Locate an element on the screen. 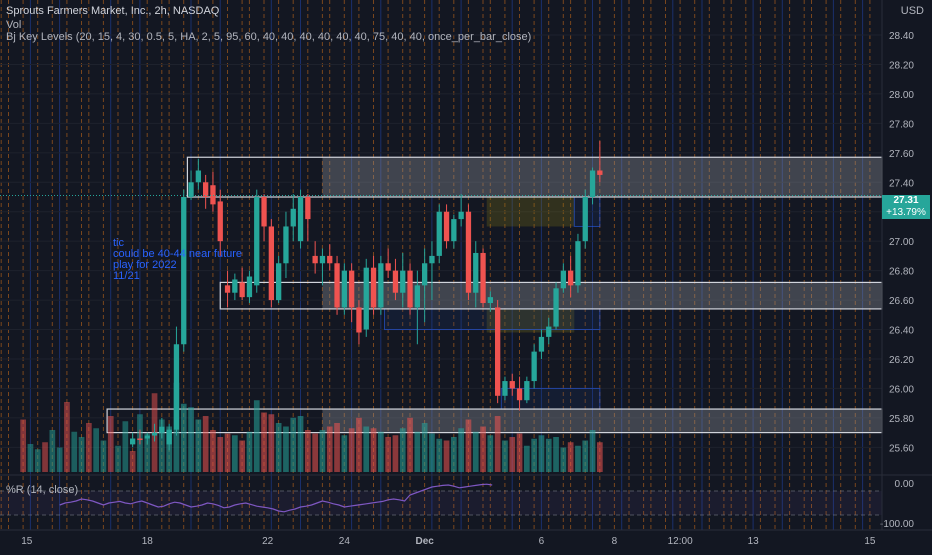 This screenshot has height=555, width=932. oscillator-tick-label: -100.00 is located at coordinates (897, 524).